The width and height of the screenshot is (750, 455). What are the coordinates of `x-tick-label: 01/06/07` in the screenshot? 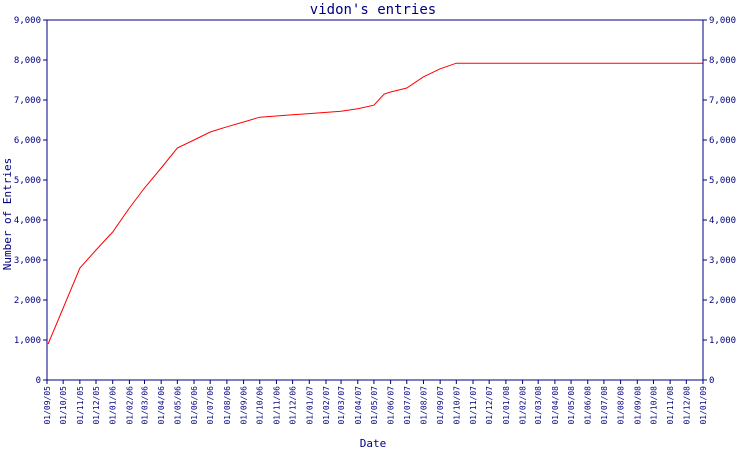 It's located at (391, 405).